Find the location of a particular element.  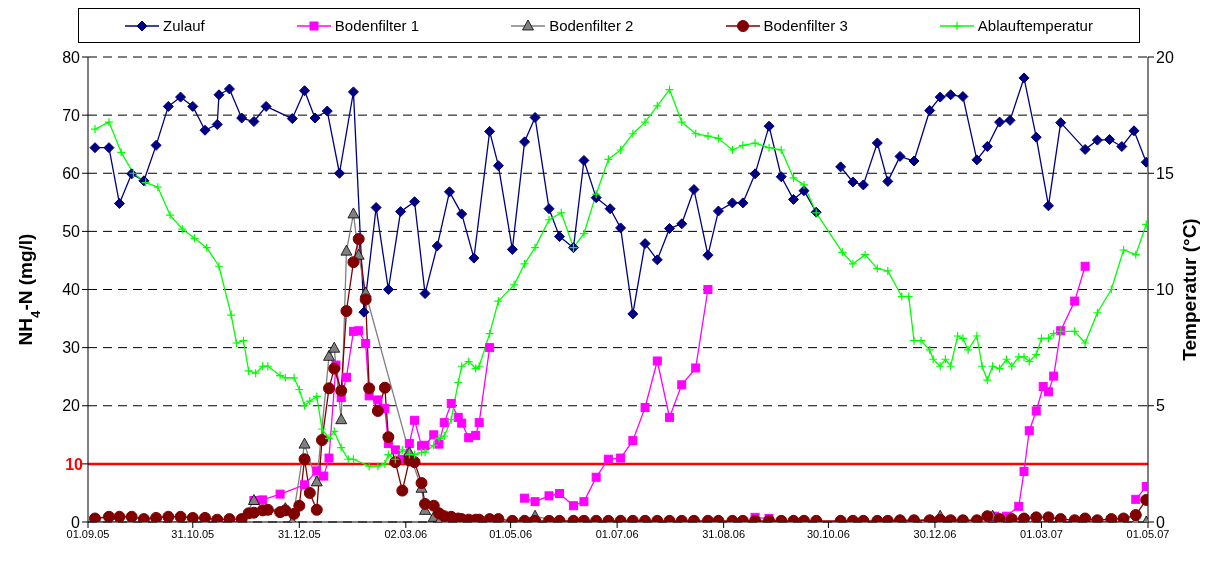

legend-label: Ablauftemperatur is located at coordinates (1035, 25).